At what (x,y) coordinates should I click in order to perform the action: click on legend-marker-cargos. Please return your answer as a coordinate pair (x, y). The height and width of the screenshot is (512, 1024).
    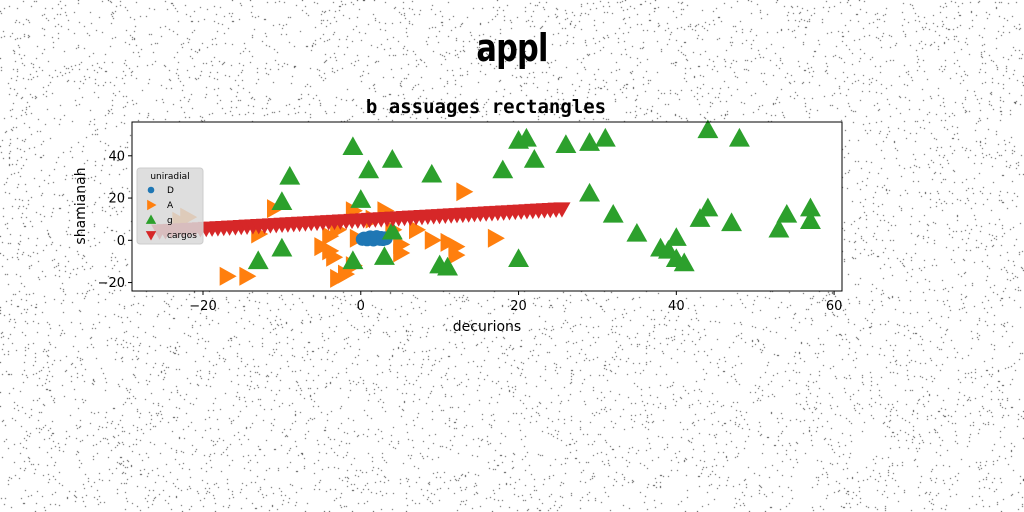
    Looking at the image, I should click on (151, 236).